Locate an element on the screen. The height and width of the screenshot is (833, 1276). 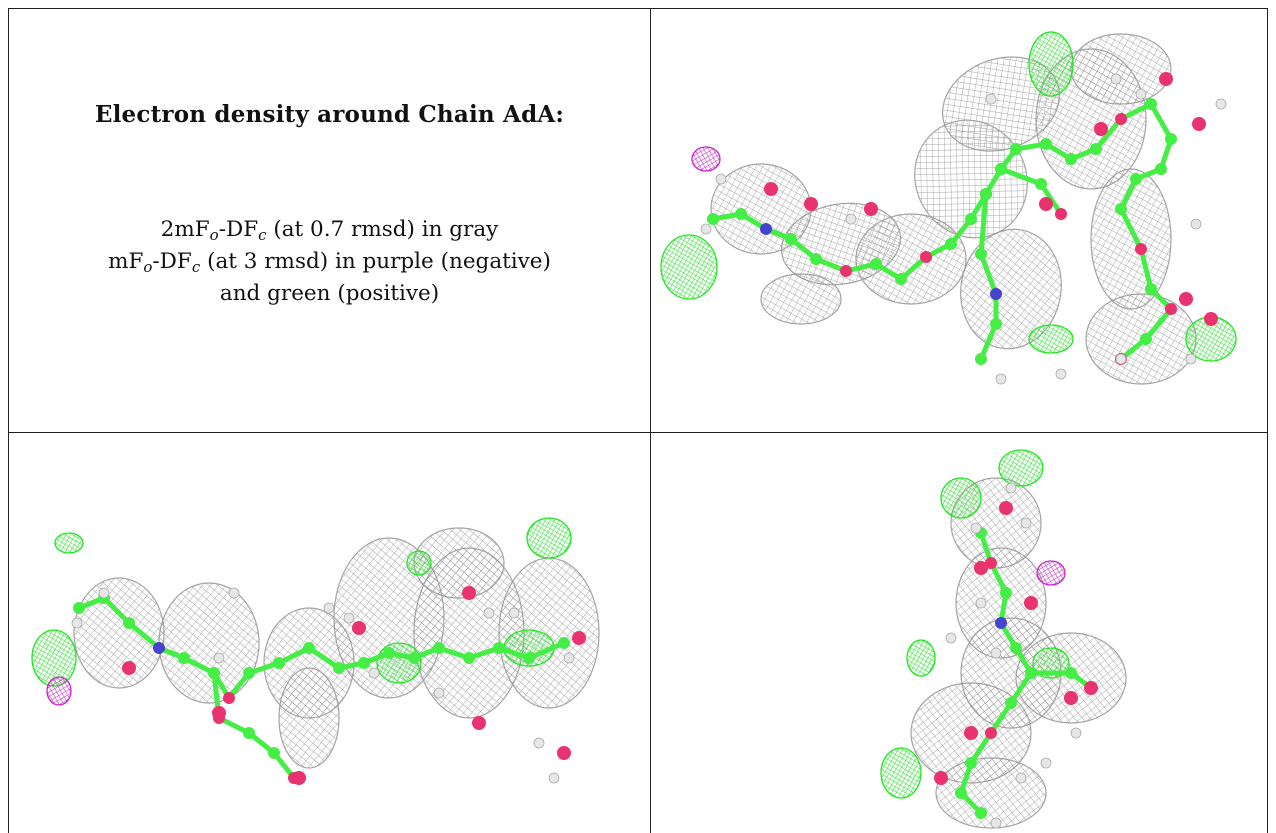
table-row-divider is located at coordinates (638, 432).